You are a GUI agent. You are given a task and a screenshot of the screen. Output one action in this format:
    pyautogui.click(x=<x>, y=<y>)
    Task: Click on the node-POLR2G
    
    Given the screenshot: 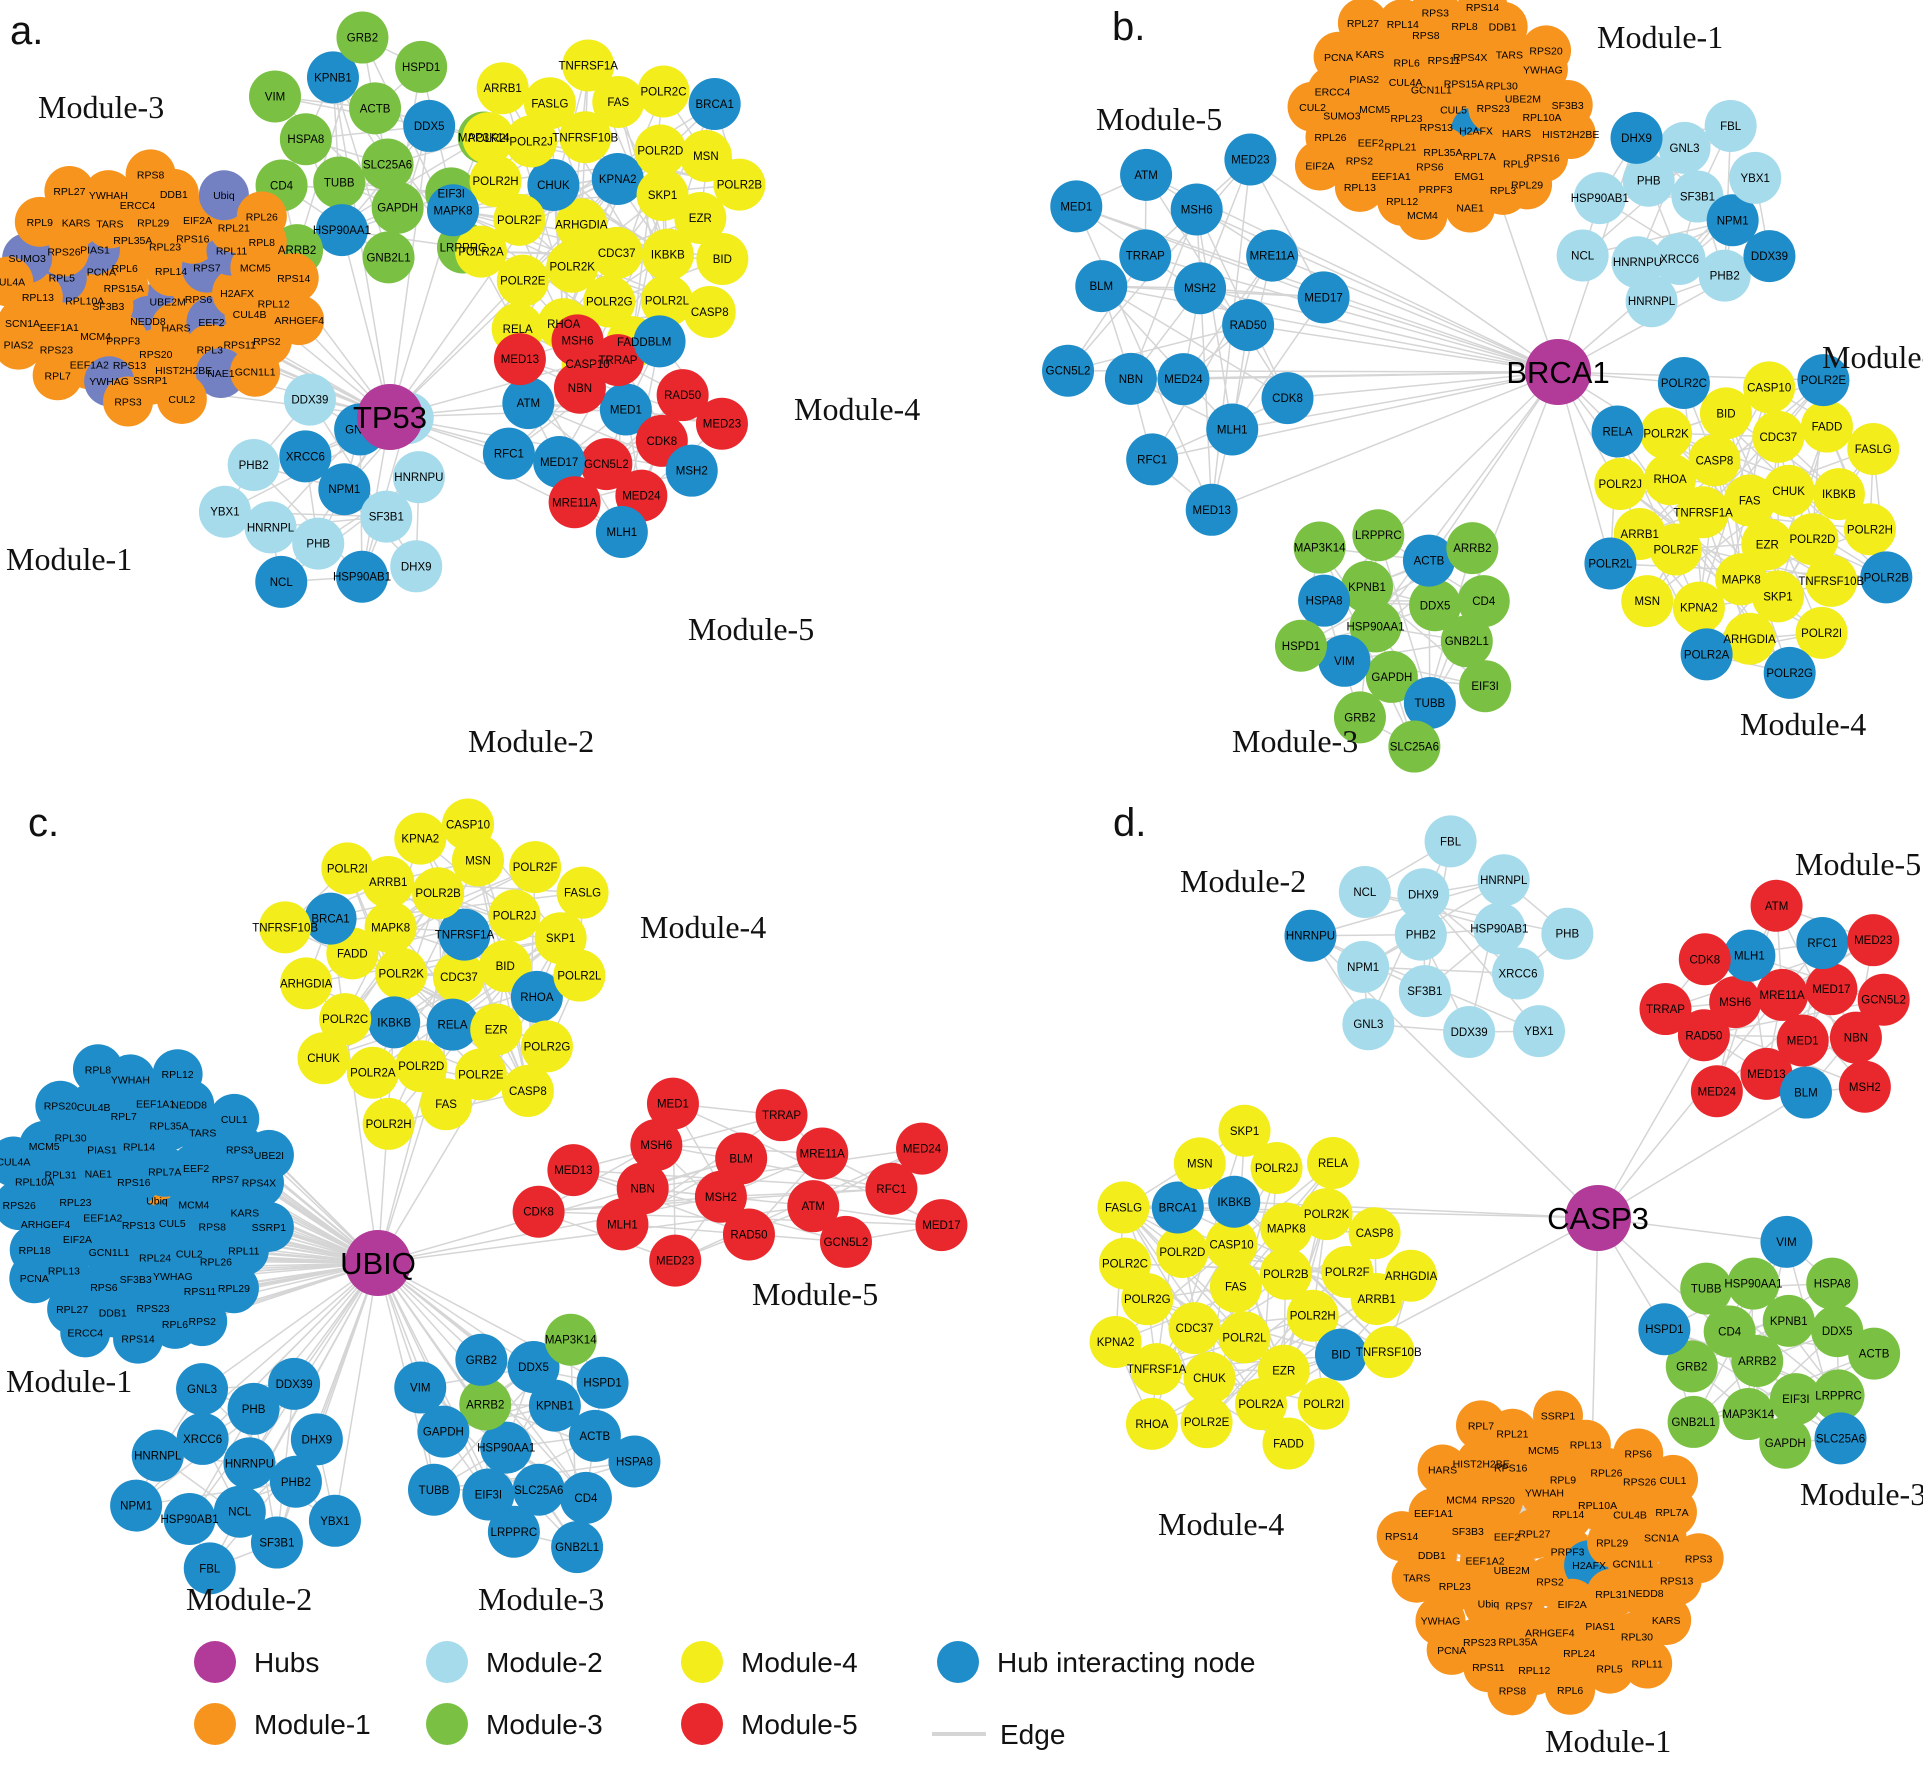 What is the action you would take?
    pyautogui.click(x=609, y=301)
    